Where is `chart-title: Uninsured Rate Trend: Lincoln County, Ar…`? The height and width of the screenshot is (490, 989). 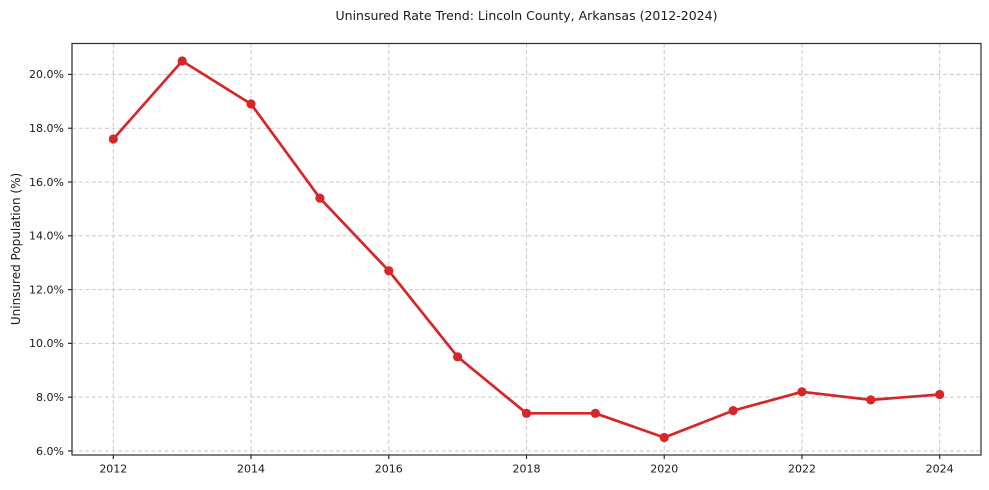 chart-title: Uninsured Rate Trend: Lincoln County, Ar… is located at coordinates (526, 15).